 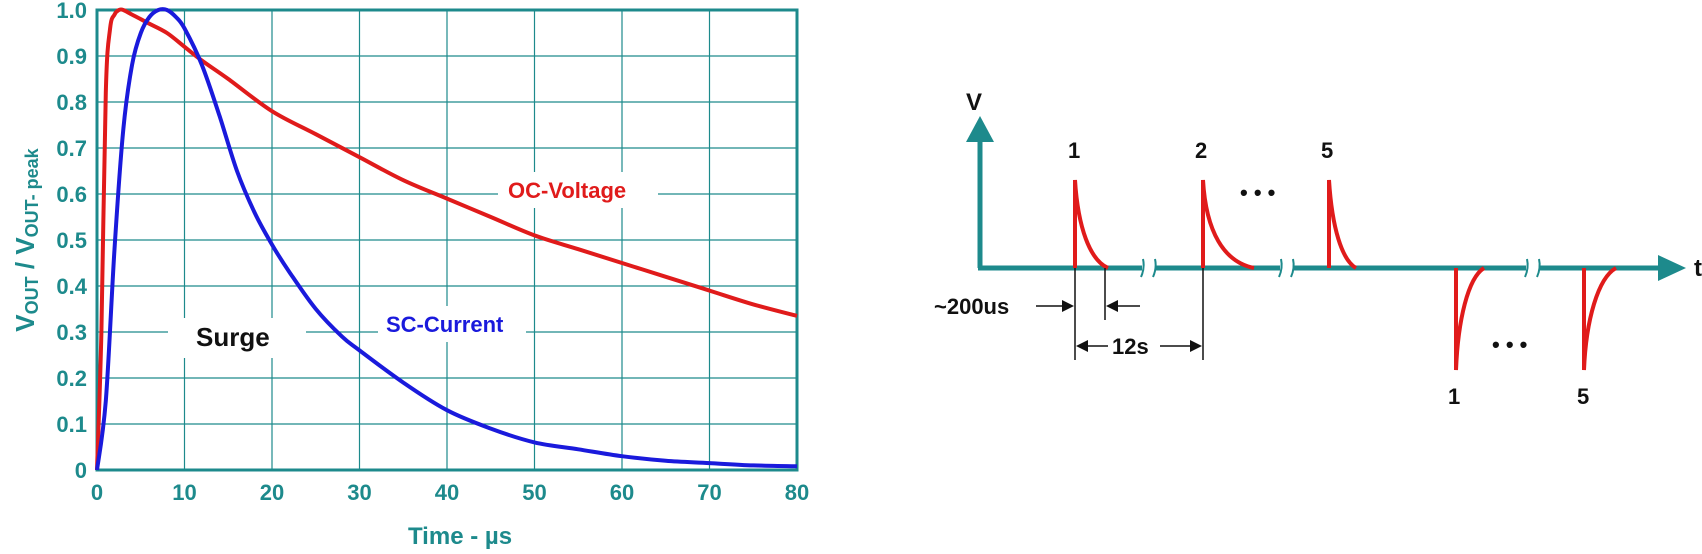 What do you see at coordinates (974, 102) in the screenshot?
I see `v-axis-label: V` at bounding box center [974, 102].